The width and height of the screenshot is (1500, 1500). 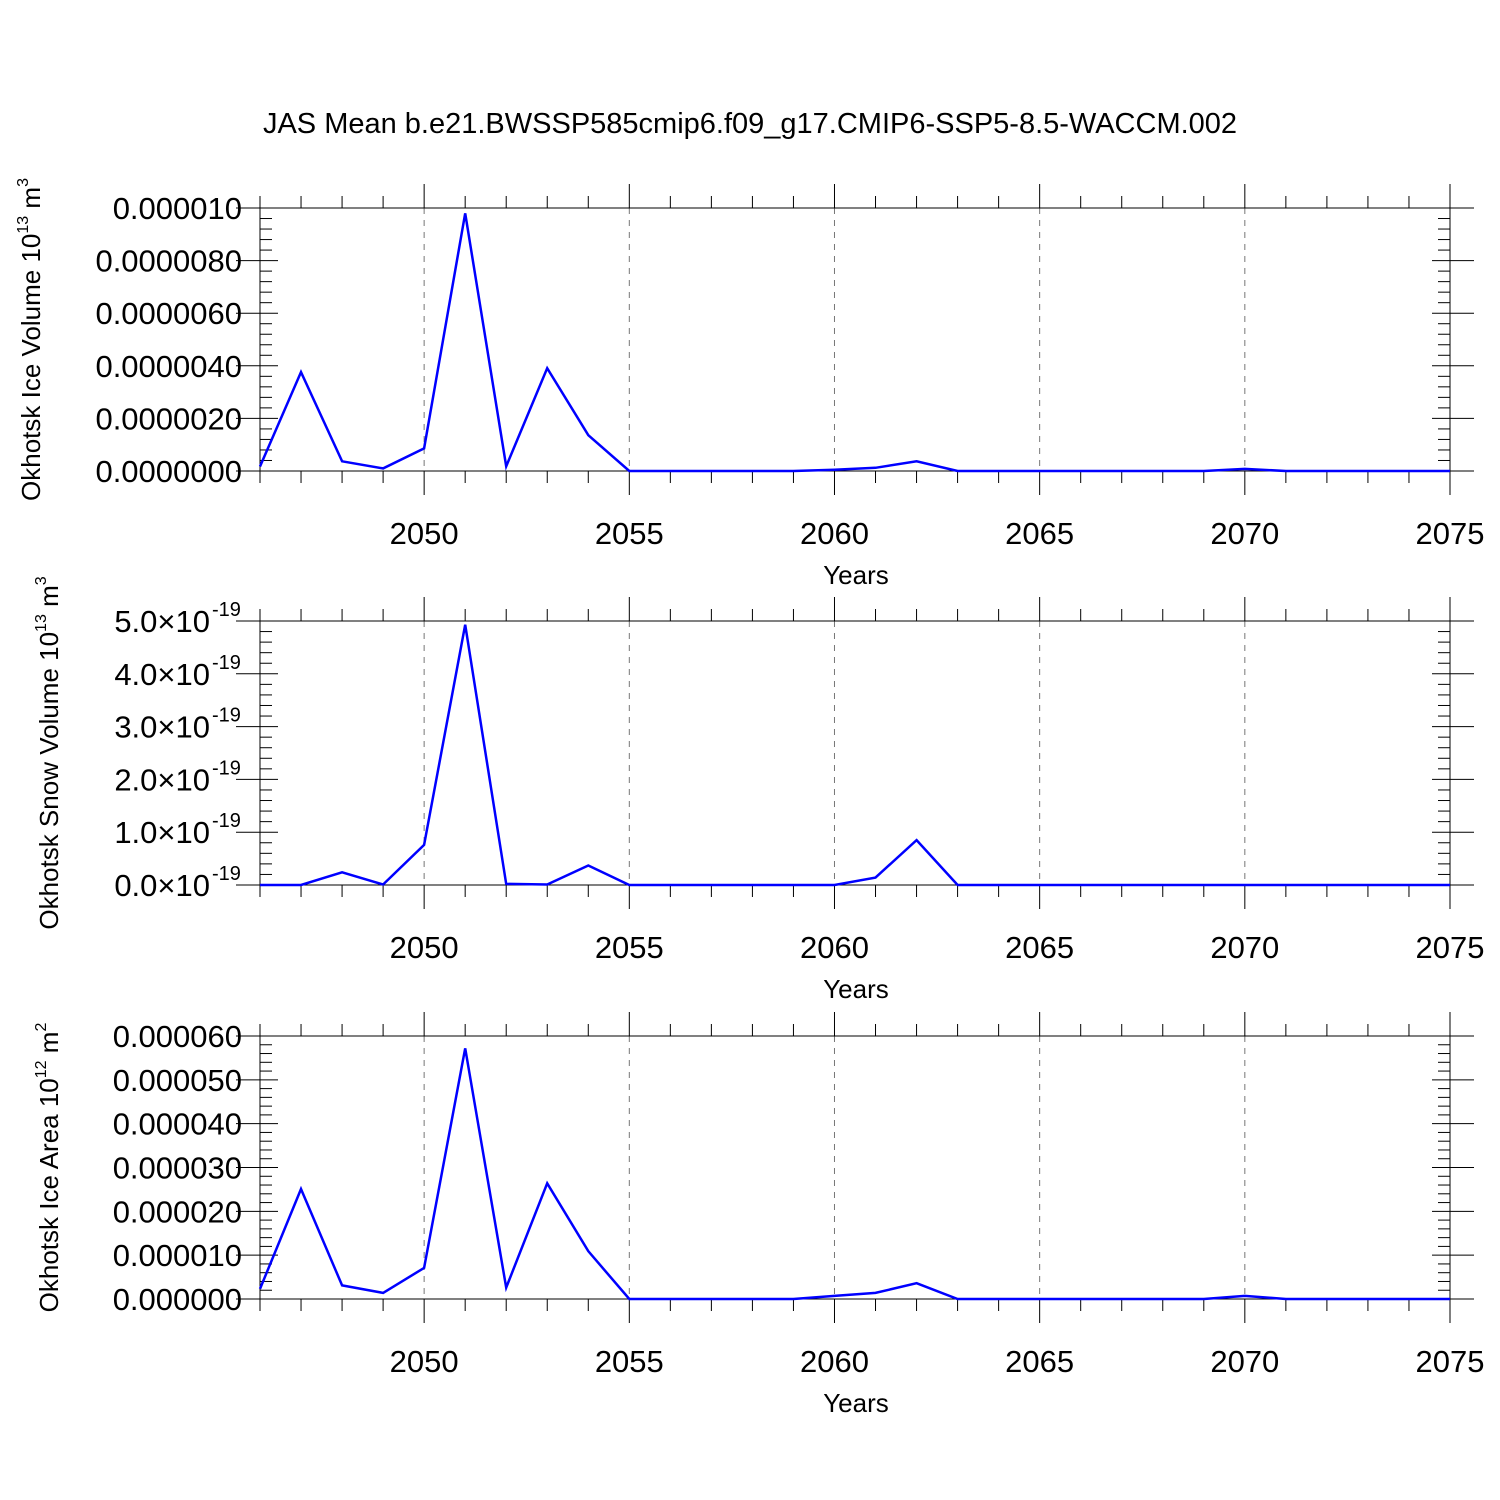 I want to click on y-tick-label: 0.000040, so click(x=177, y=1124).